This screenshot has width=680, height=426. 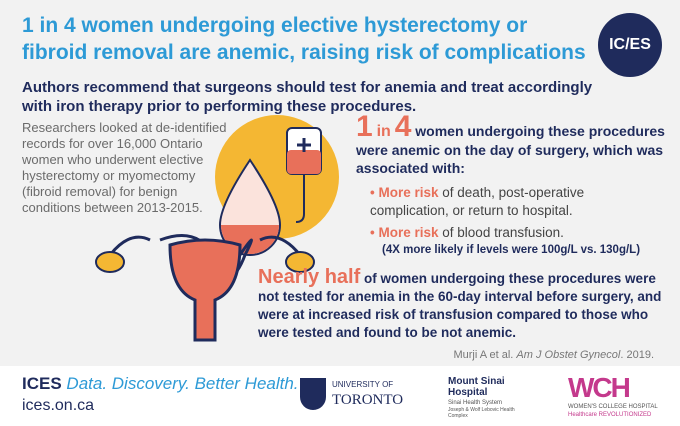 I want to click on uterus, so click(x=205, y=290).